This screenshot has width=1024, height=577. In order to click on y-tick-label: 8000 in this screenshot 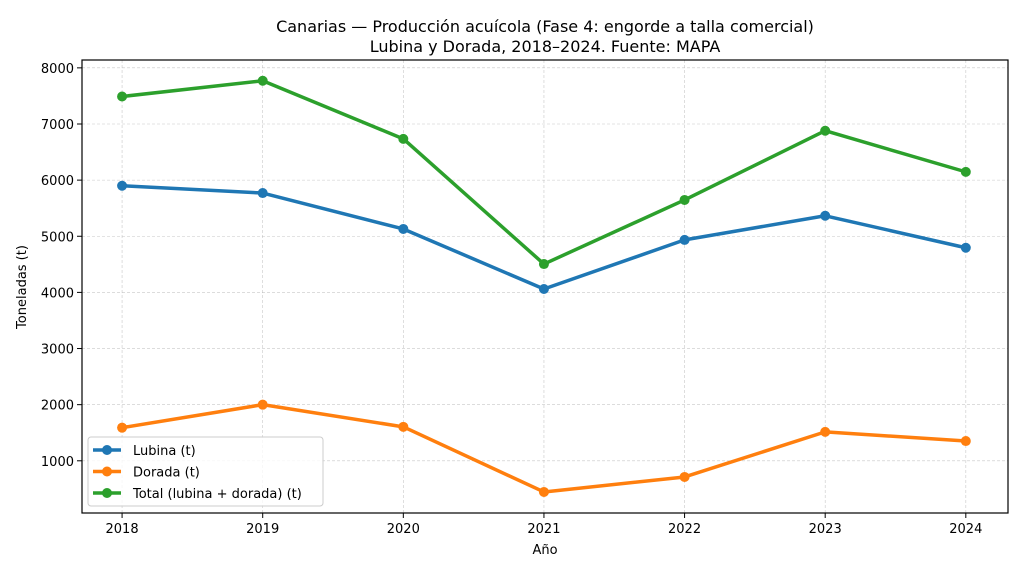, I will do `click(57, 69)`.